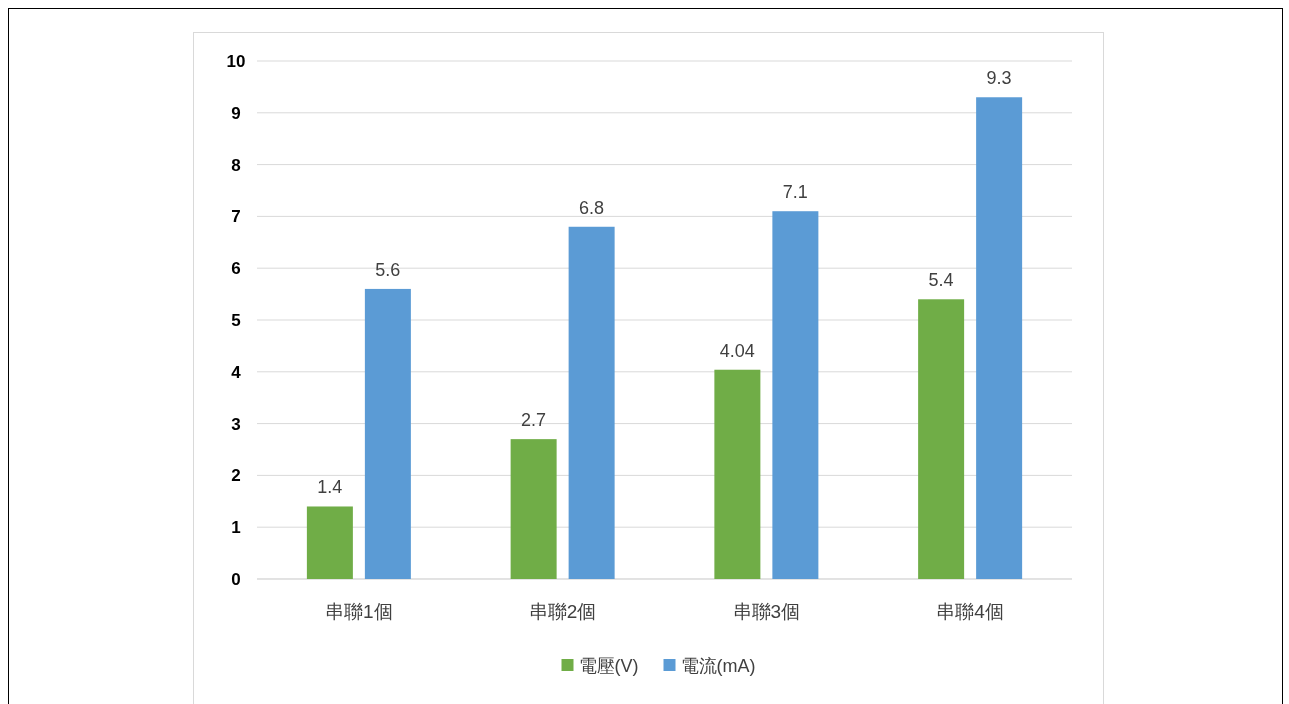 This screenshot has width=1289, height=704. I want to click on y-tick-label: 0, so click(236, 579).